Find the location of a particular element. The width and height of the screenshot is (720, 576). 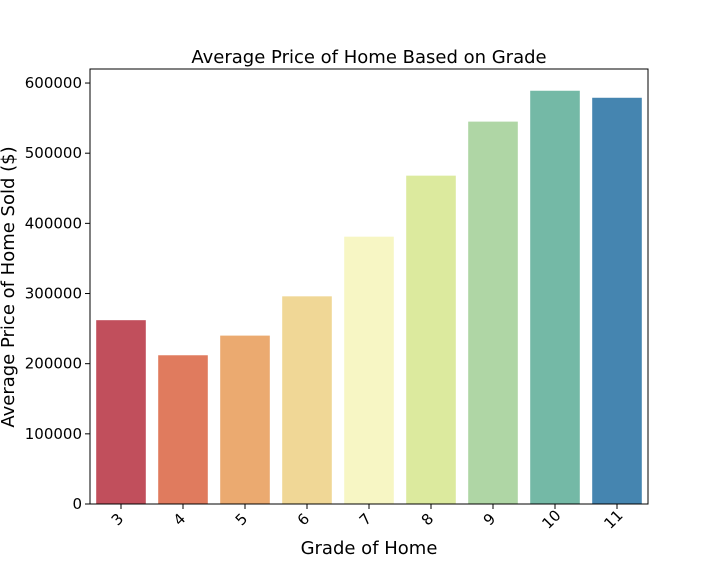

x-tick-label: 5 is located at coordinates (241, 519).